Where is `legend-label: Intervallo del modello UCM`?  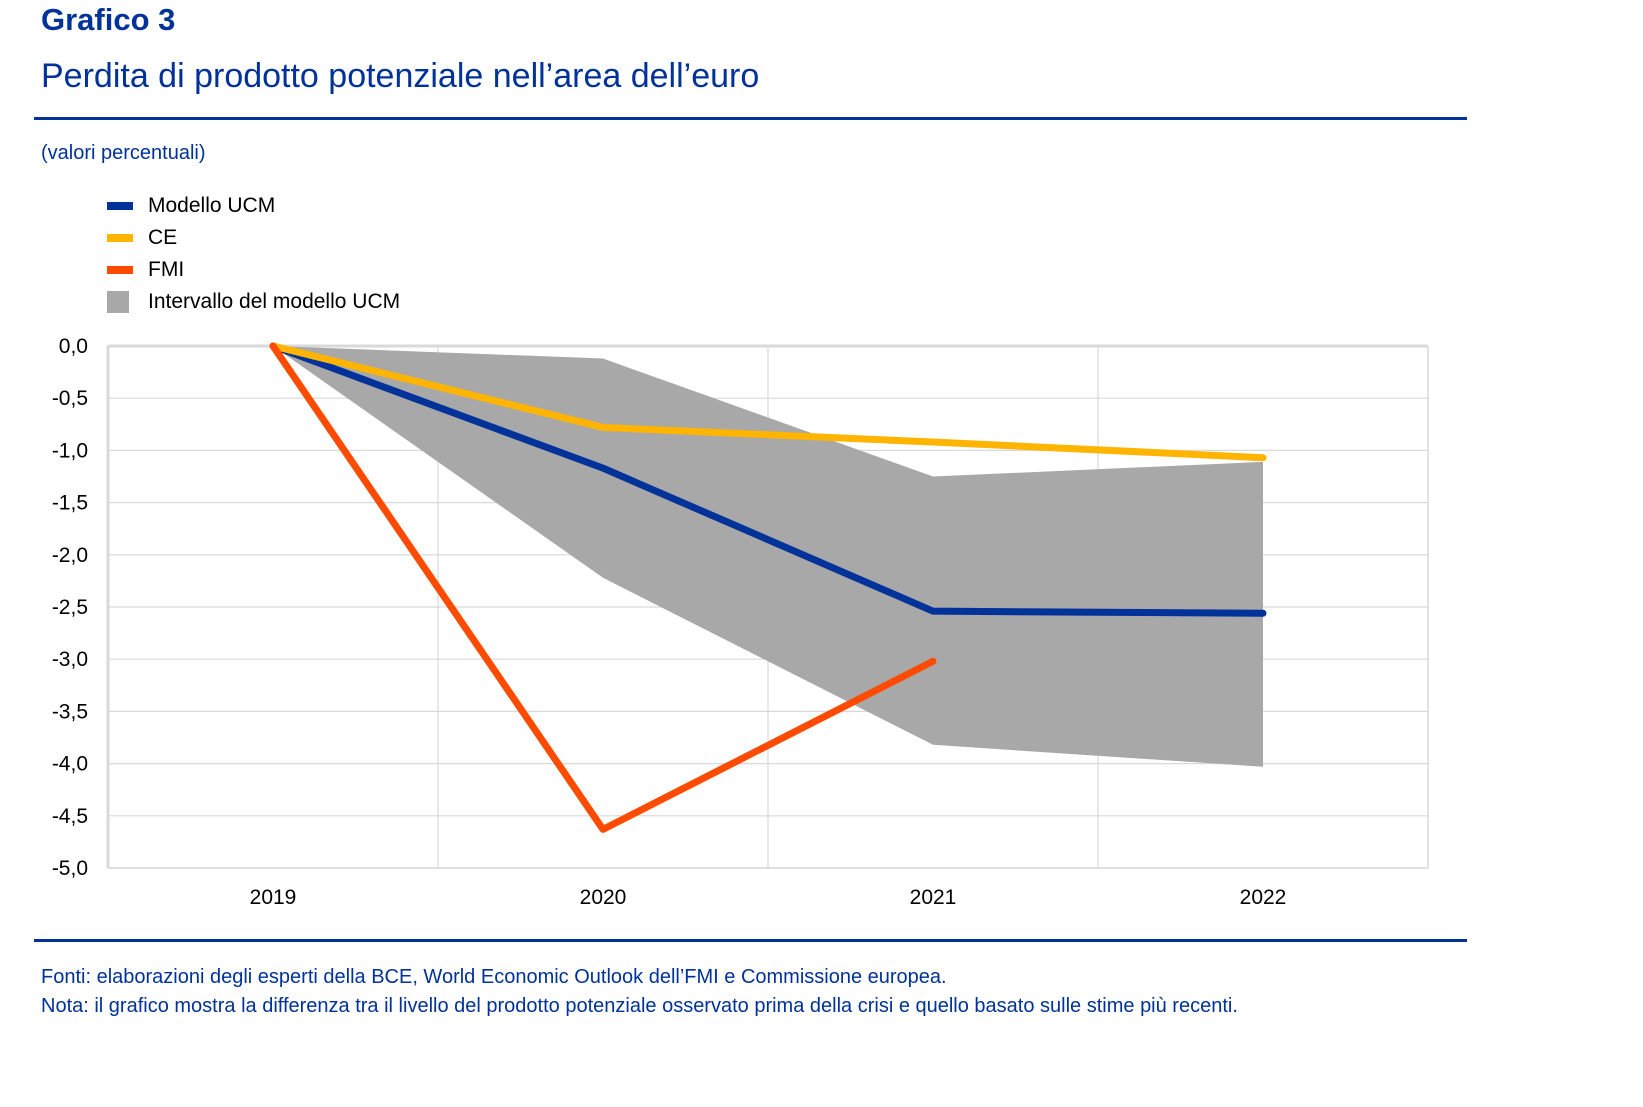
legend-label: Intervallo del modello UCM is located at coordinates (274, 301).